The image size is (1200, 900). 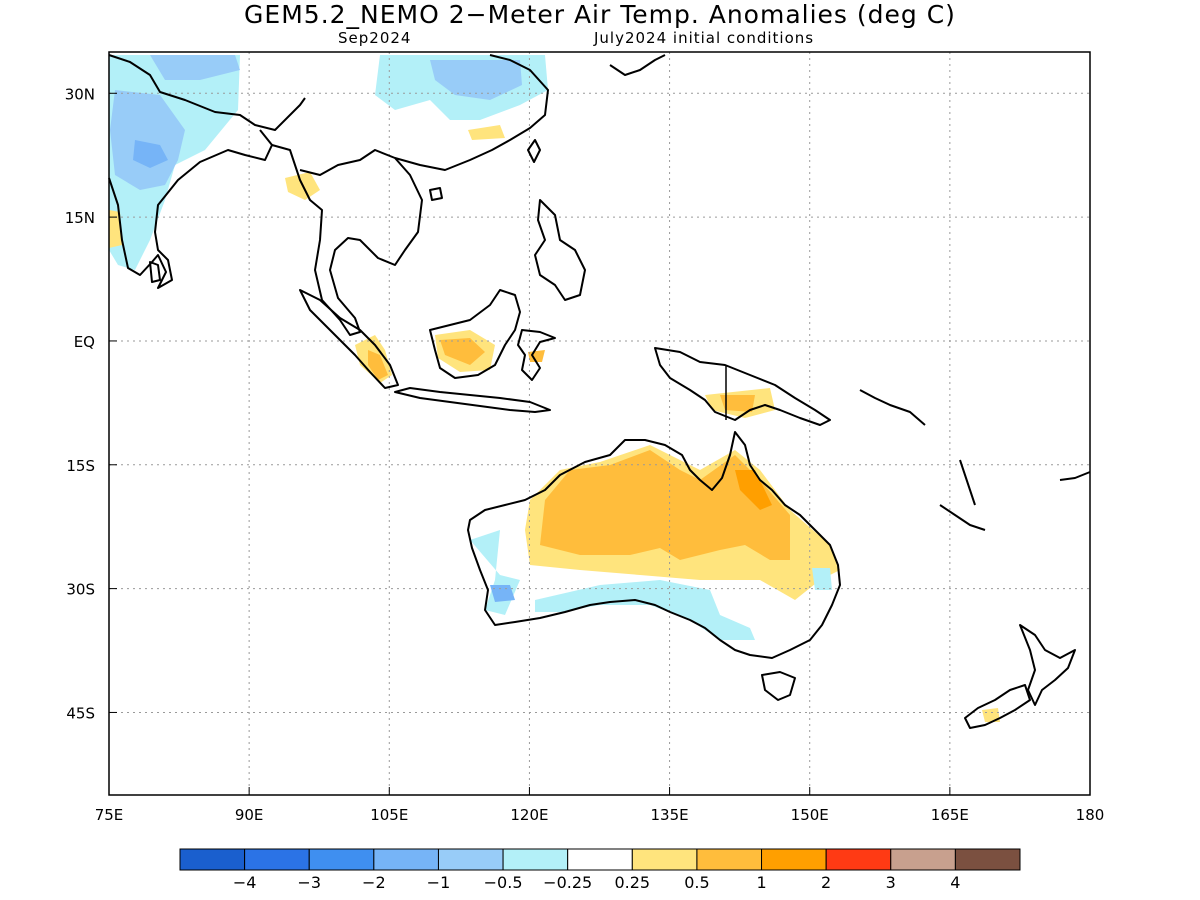 I want to click on cool-spot-australia-east, so click(x=822, y=579).